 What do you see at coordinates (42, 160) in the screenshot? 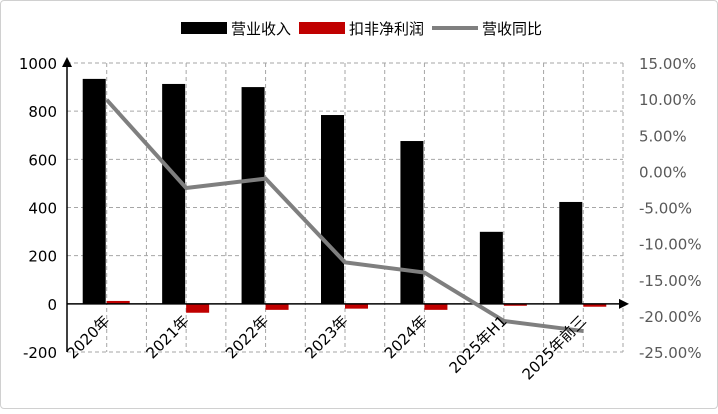
I see `left-tick-label: 600` at bounding box center [42, 160].